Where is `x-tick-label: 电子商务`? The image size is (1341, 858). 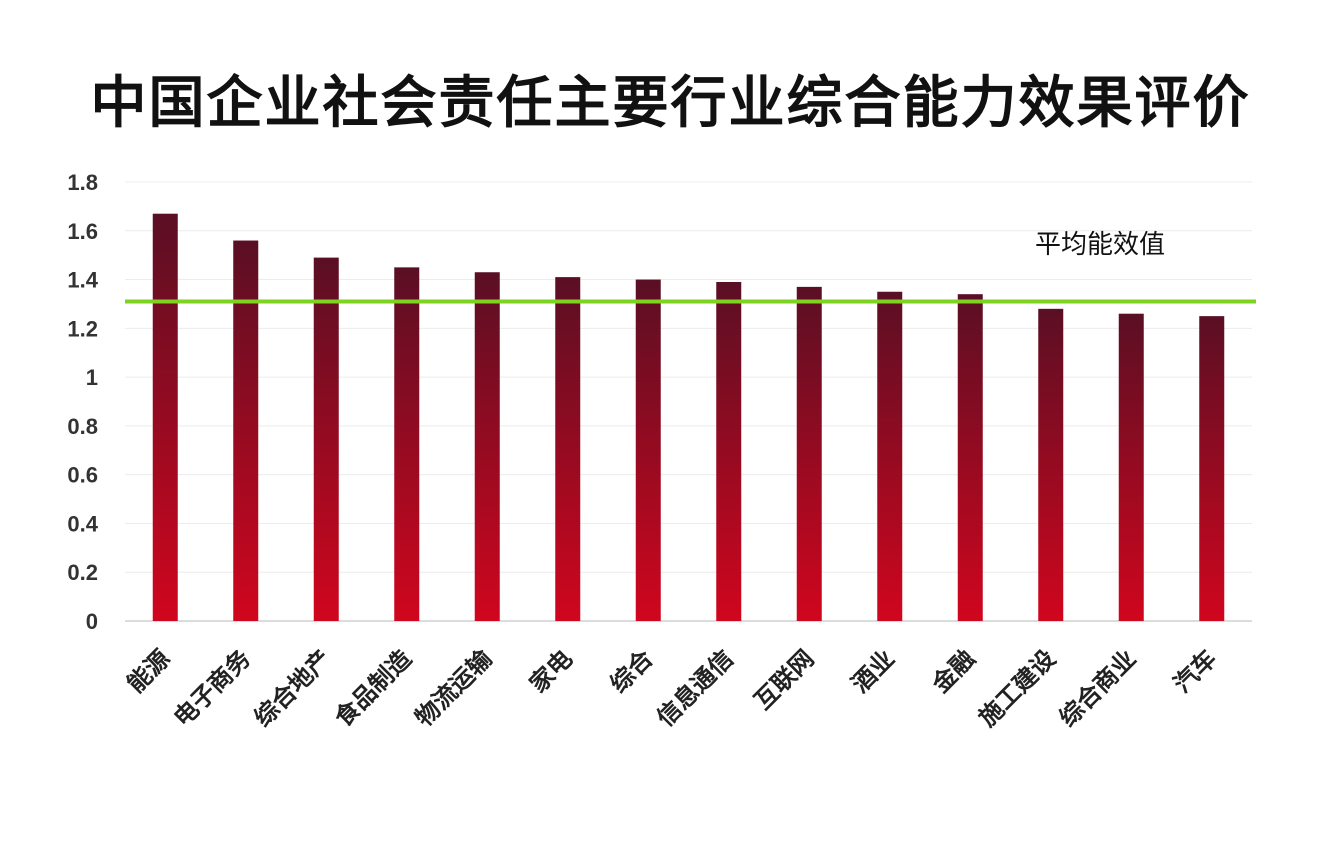 x-tick-label: 电子商务 is located at coordinates (212, 688).